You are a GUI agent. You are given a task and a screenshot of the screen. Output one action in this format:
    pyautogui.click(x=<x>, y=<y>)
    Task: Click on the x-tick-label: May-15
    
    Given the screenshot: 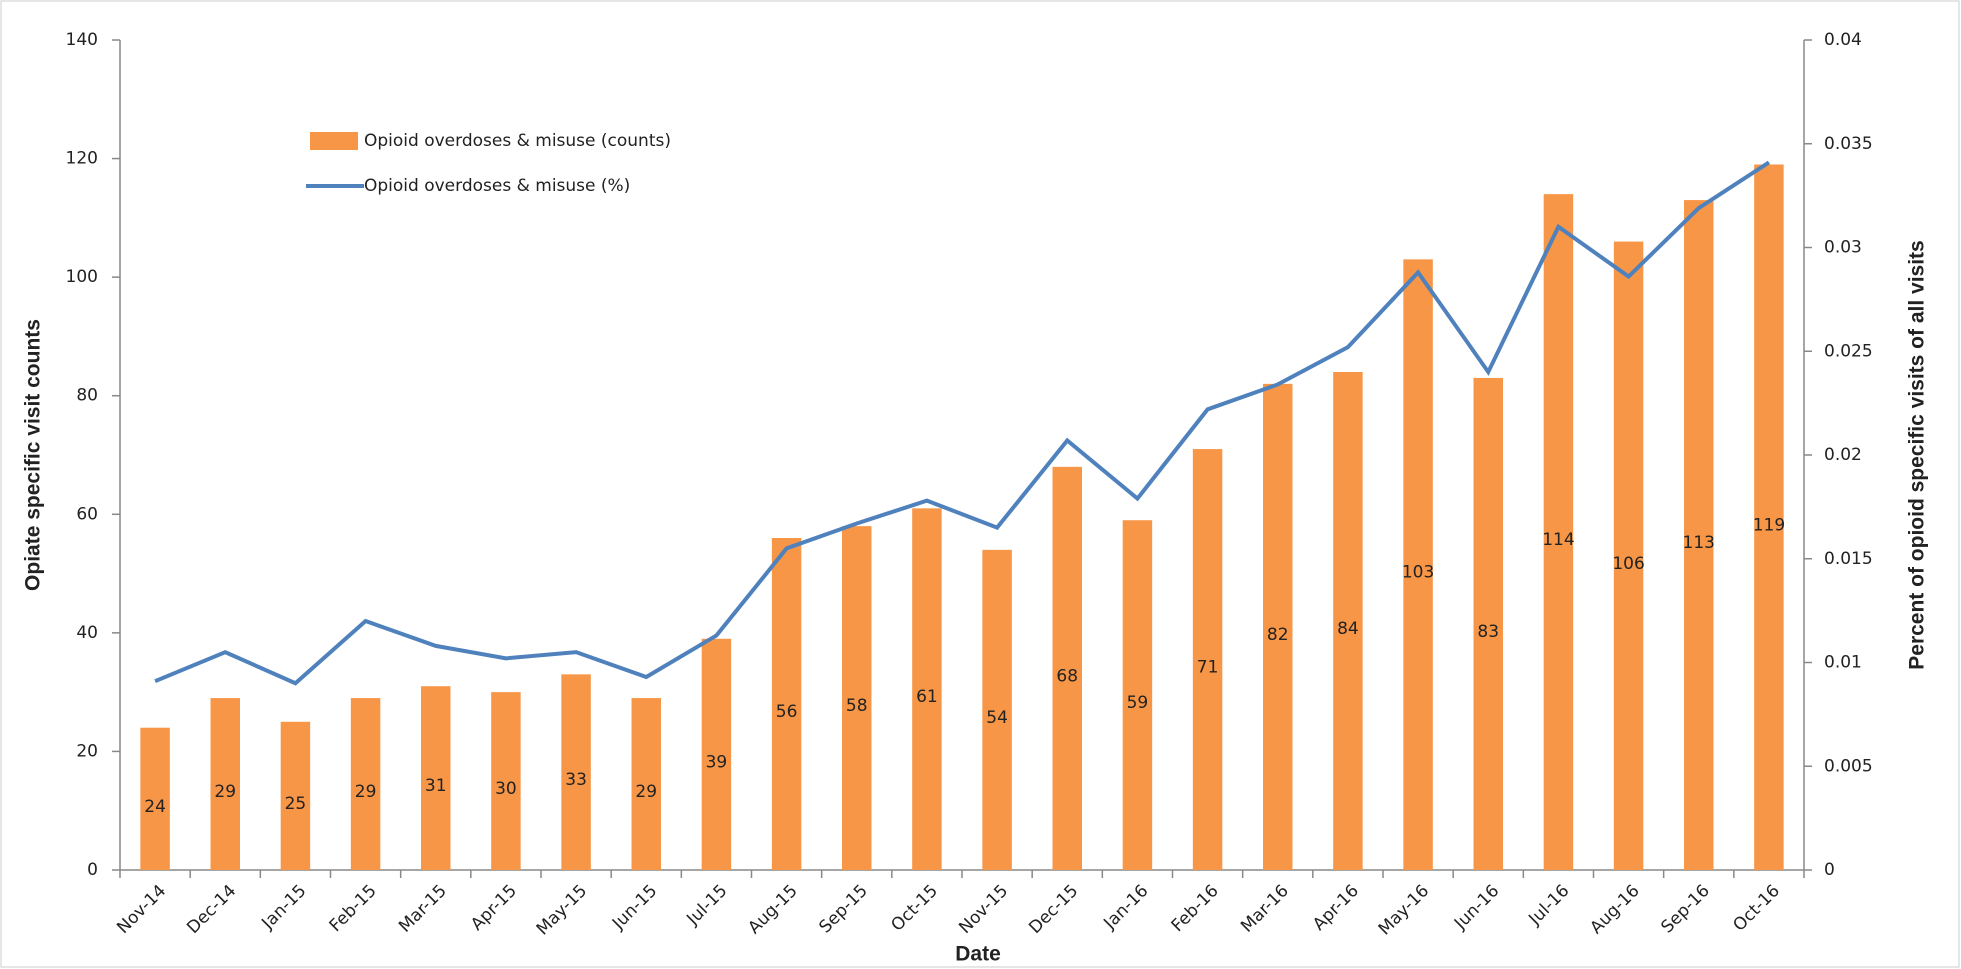 What is the action you would take?
    pyautogui.click(x=562, y=910)
    